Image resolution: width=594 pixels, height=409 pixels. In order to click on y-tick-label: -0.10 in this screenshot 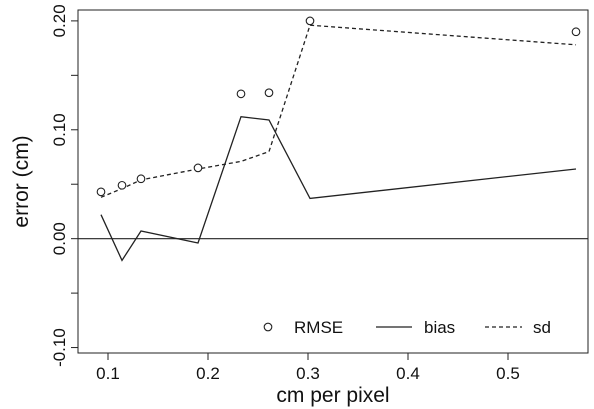, I will do `click(59, 347)`.